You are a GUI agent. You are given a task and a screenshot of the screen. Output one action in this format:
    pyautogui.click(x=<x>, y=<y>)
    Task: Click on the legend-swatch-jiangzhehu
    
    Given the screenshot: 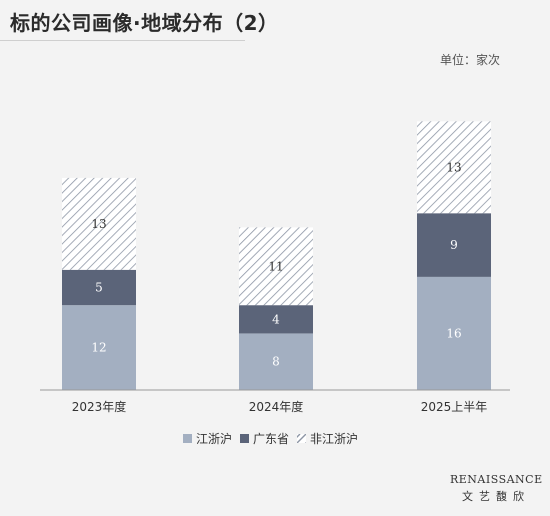 What is the action you would take?
    pyautogui.click(x=187, y=438)
    